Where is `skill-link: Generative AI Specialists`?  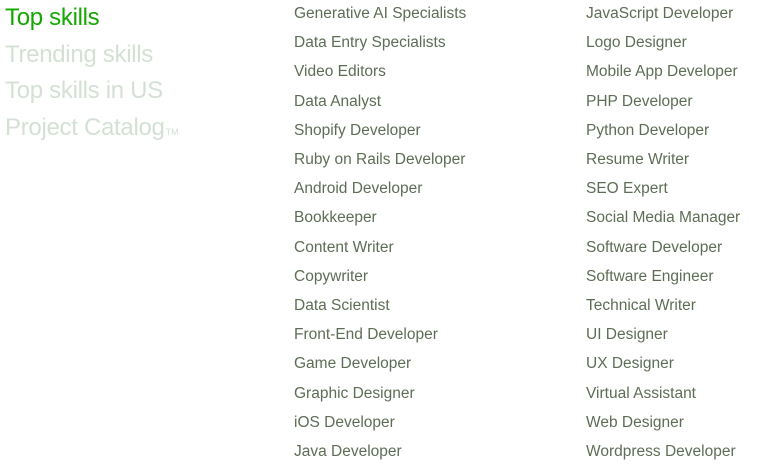
skill-link: Generative AI Specialists is located at coordinates (380, 13).